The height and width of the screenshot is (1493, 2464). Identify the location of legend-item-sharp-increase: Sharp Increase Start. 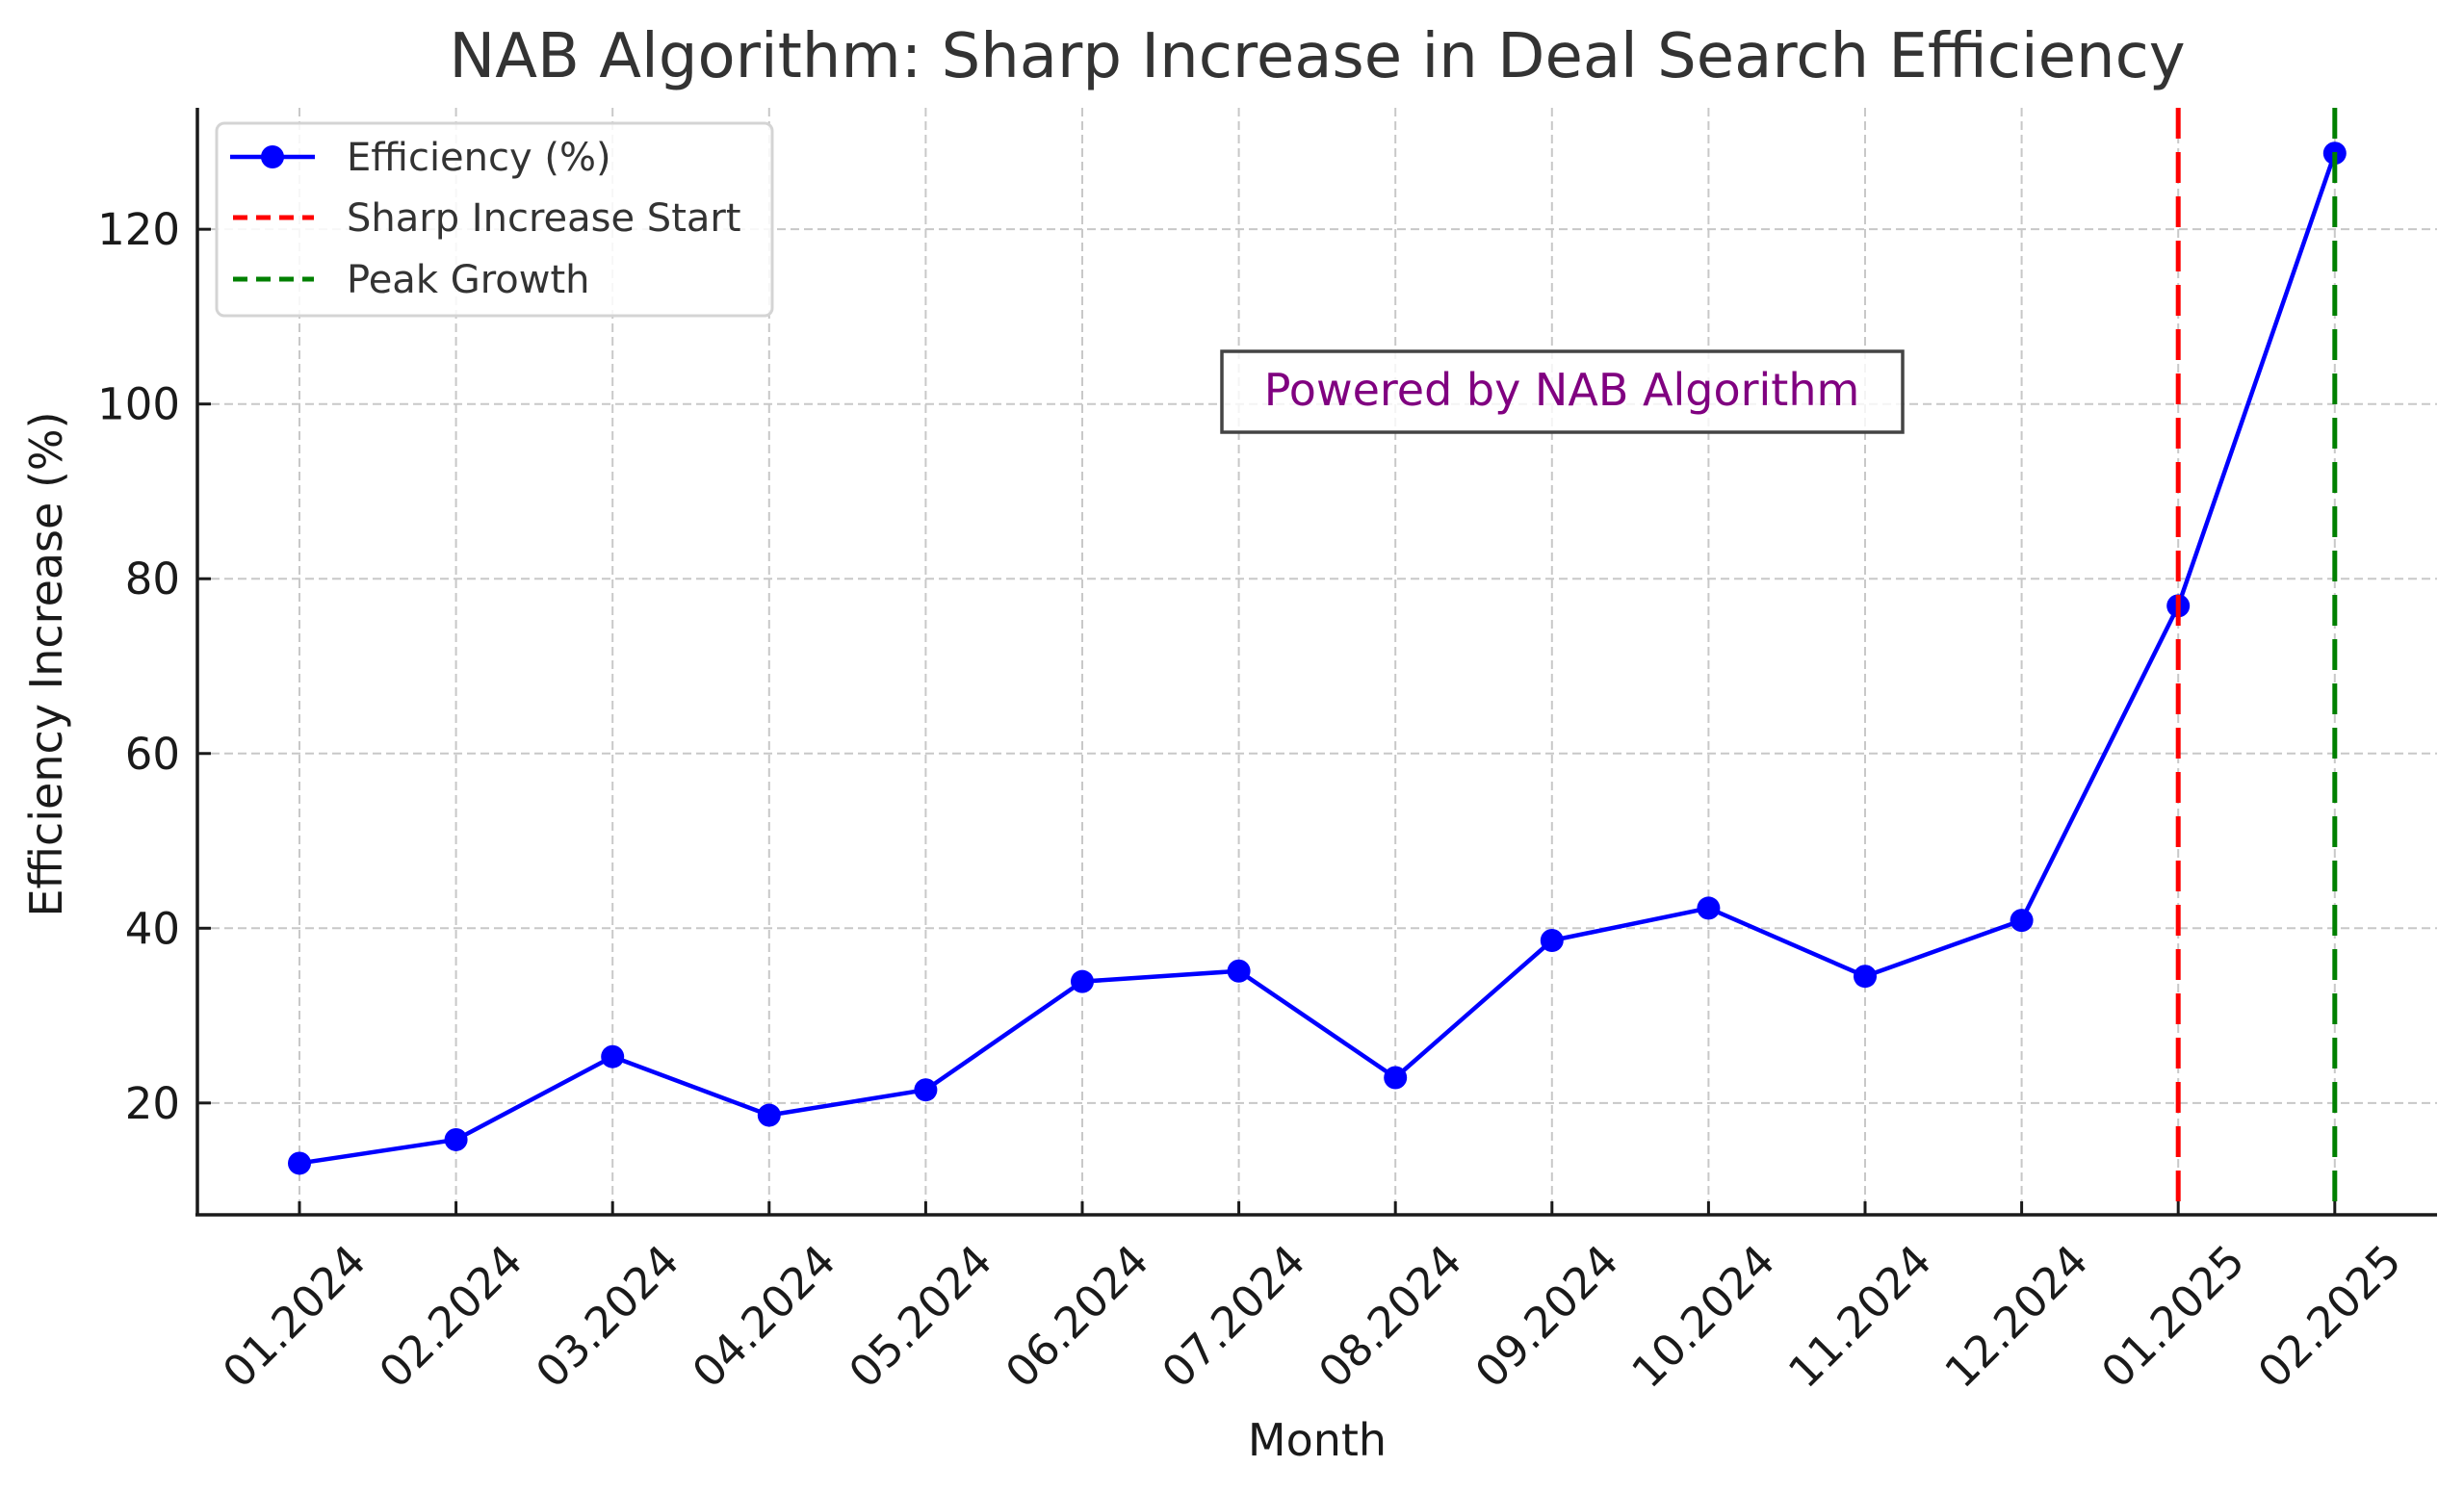
(487, 219).